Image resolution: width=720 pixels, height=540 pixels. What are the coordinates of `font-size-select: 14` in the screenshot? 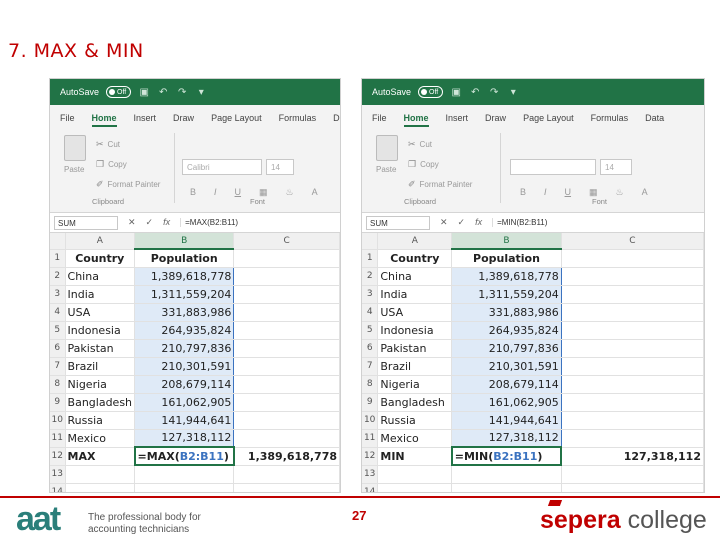 It's located at (616, 167).